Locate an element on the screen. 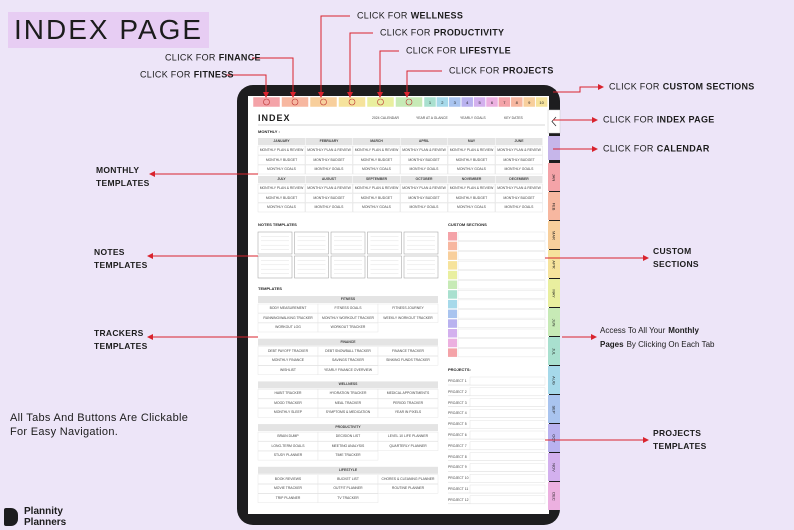 The width and height of the screenshot is (794, 530). callout-label: PROJECTS is located at coordinates (528, 70).